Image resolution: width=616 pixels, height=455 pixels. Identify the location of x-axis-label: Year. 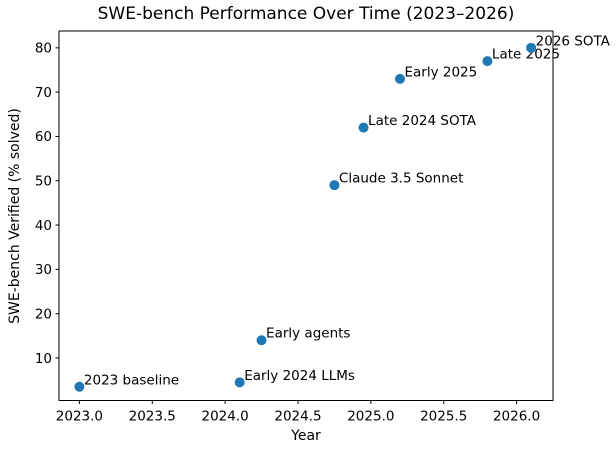
(306, 436).